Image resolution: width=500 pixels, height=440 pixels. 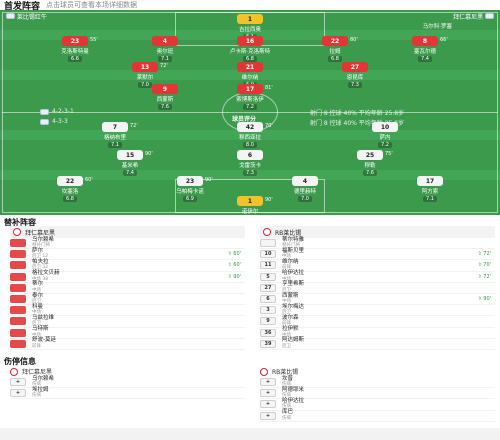 What do you see at coordinates (377, 333) in the screenshot?
I see `away-sub-row-8: 36 拉伊默 中场` at bounding box center [377, 333].